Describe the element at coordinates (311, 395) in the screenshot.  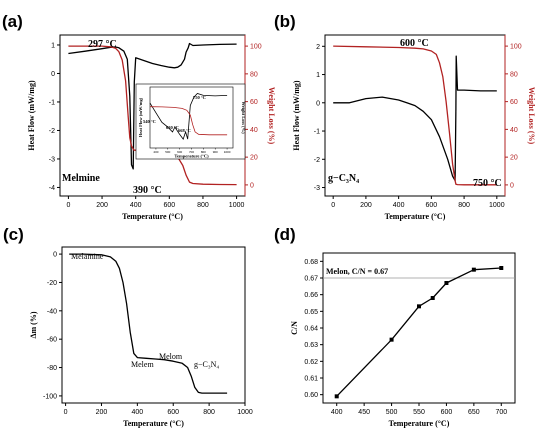
I see `y-tick-label: 0.60` at that location.